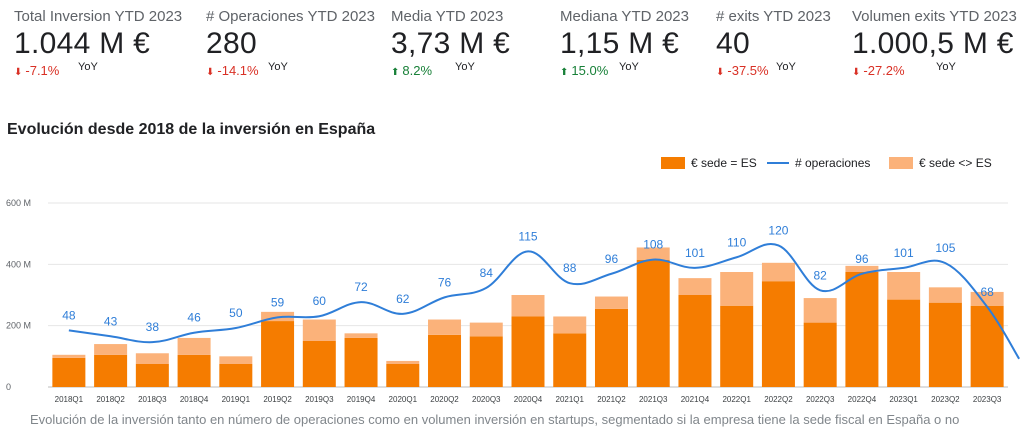 The image size is (1024, 440). Describe the element at coordinates (940, 163) in the screenshot. I see `legend-item-sede-no-es: € sede <> ES` at that location.